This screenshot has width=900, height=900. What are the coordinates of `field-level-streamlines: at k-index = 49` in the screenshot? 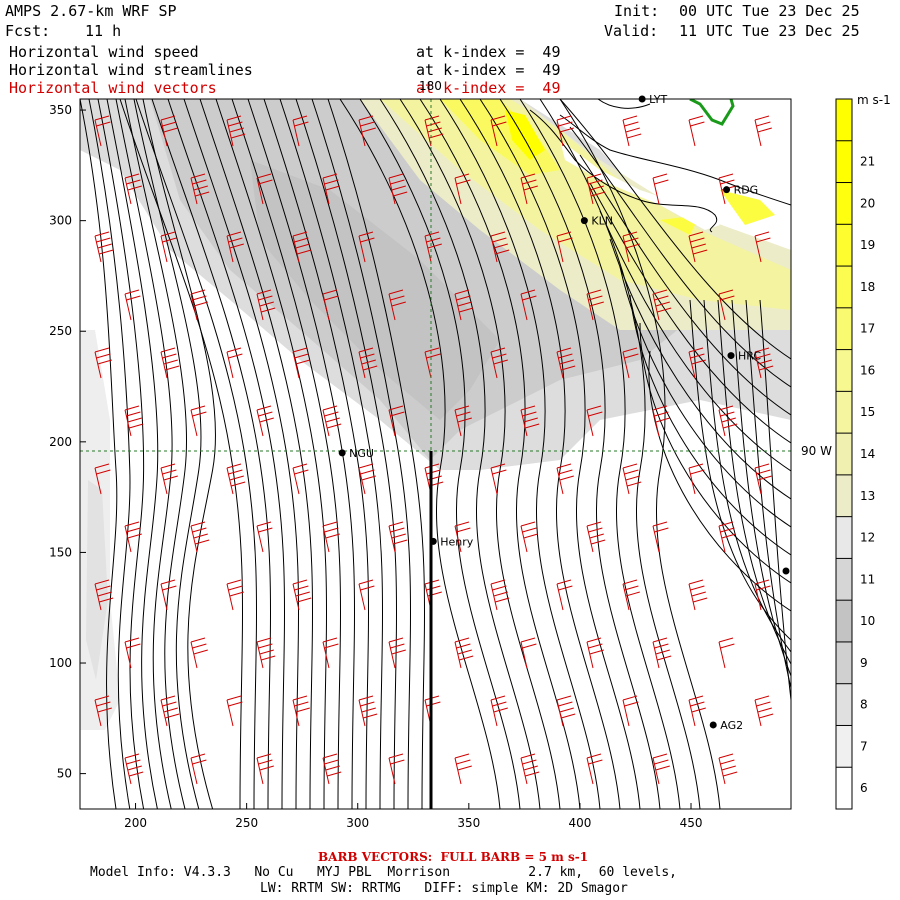 It's located at (488, 70).